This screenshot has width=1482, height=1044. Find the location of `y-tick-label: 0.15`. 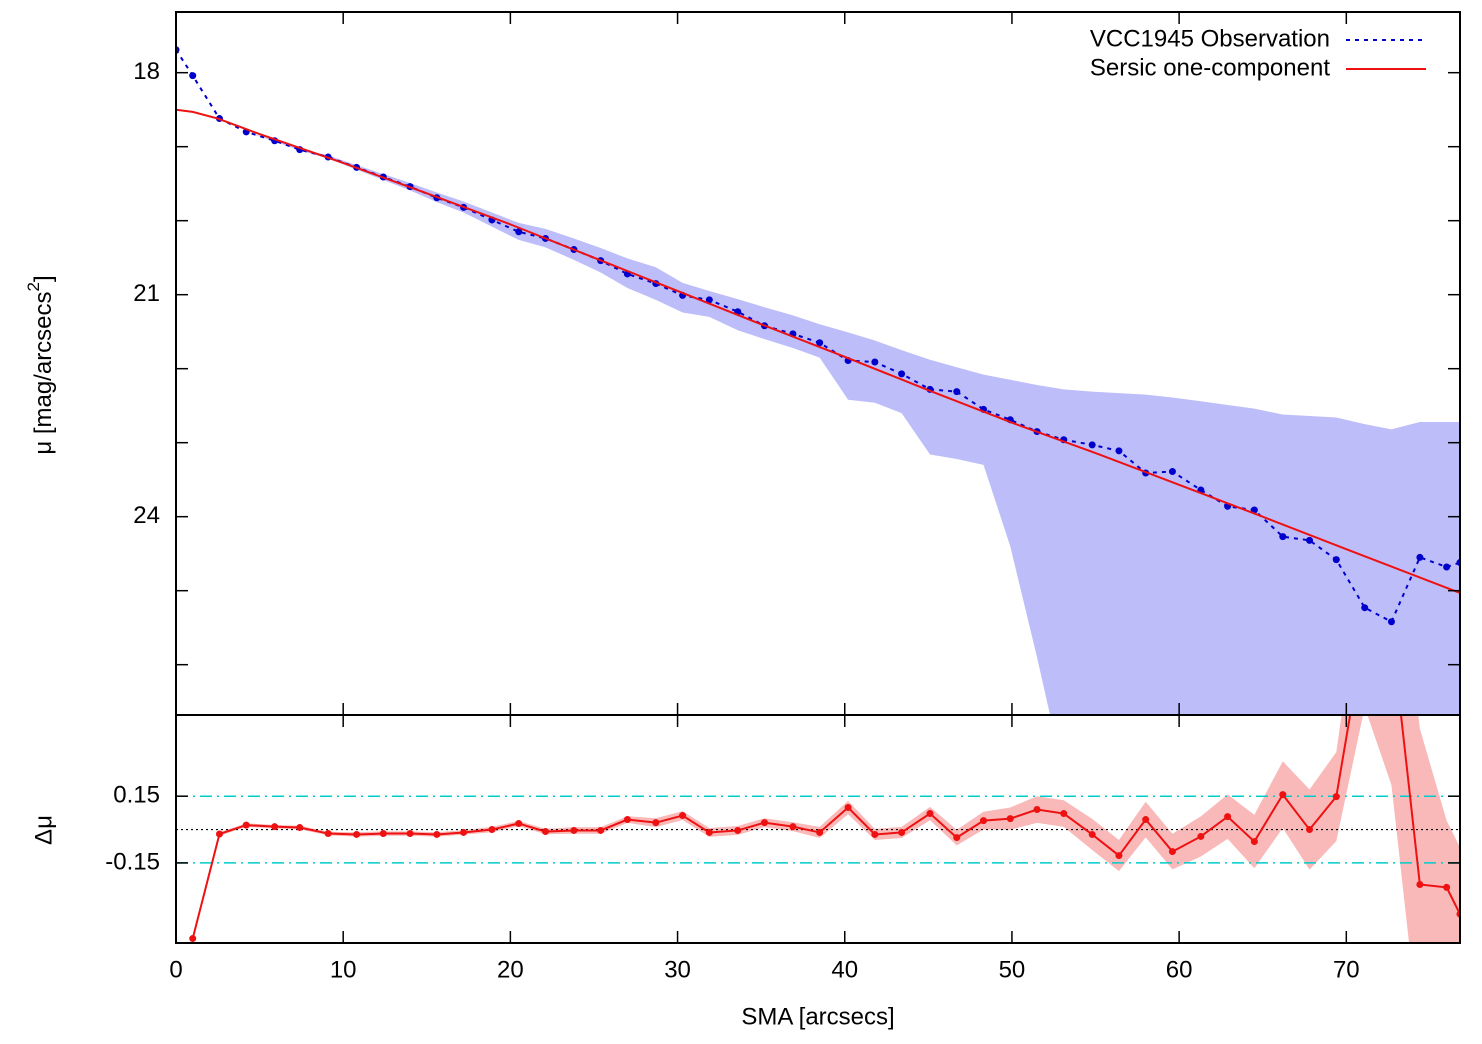

y-tick-label: 0.15 is located at coordinates (136, 795).